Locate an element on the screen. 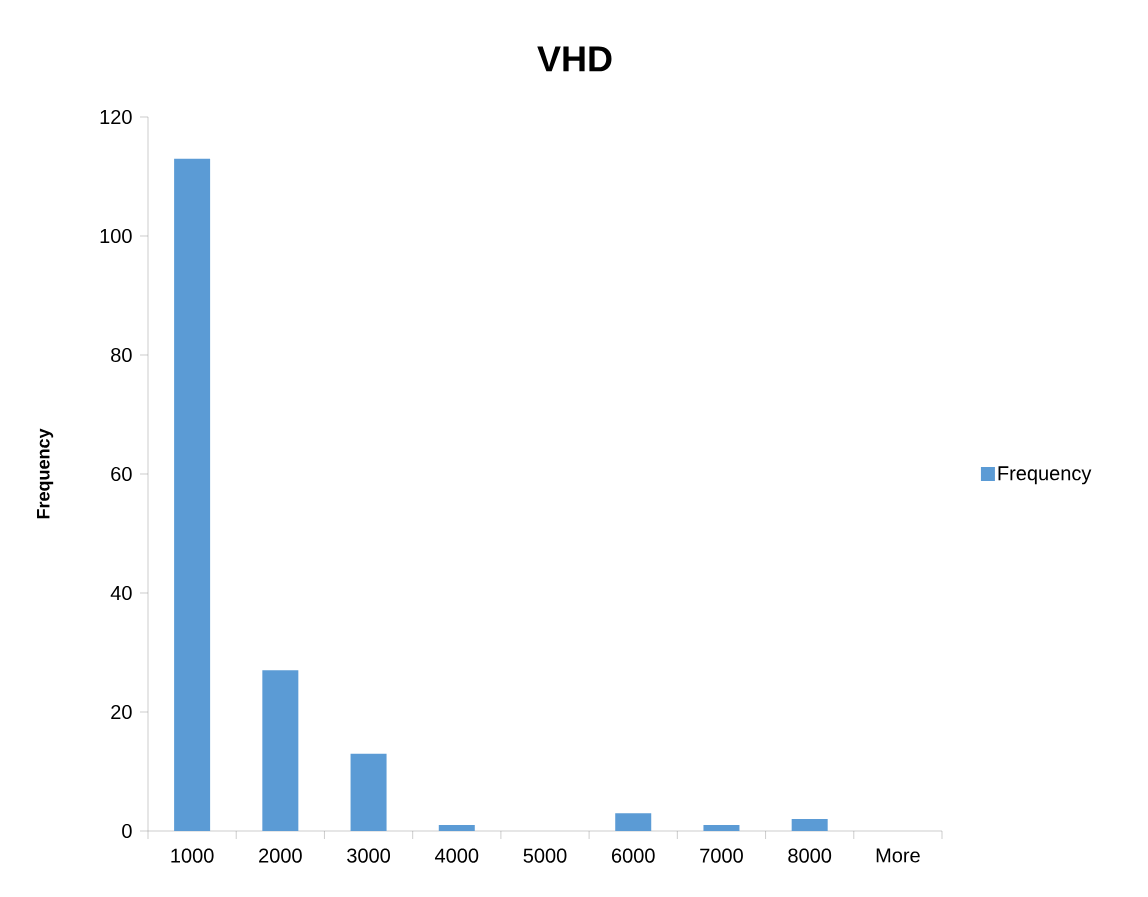  x-tick-label: 1000 is located at coordinates (192, 855).